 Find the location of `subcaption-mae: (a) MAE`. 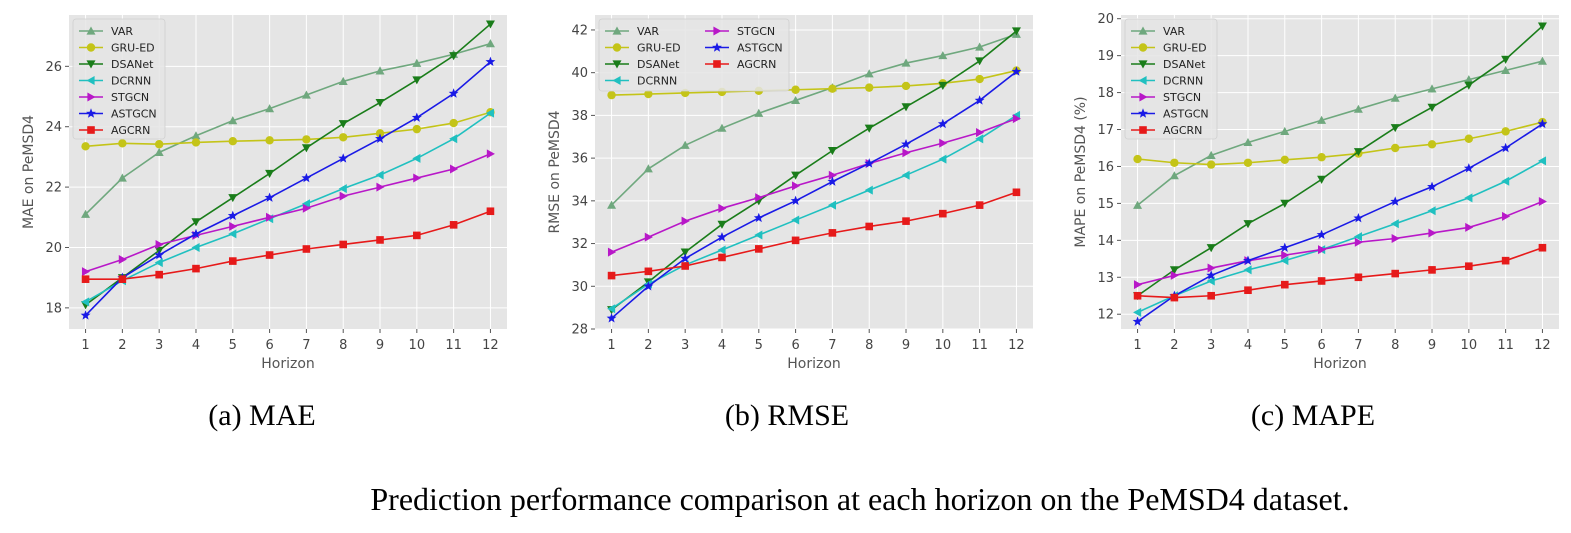

subcaption-mae: (a) MAE is located at coordinates (261, 415).